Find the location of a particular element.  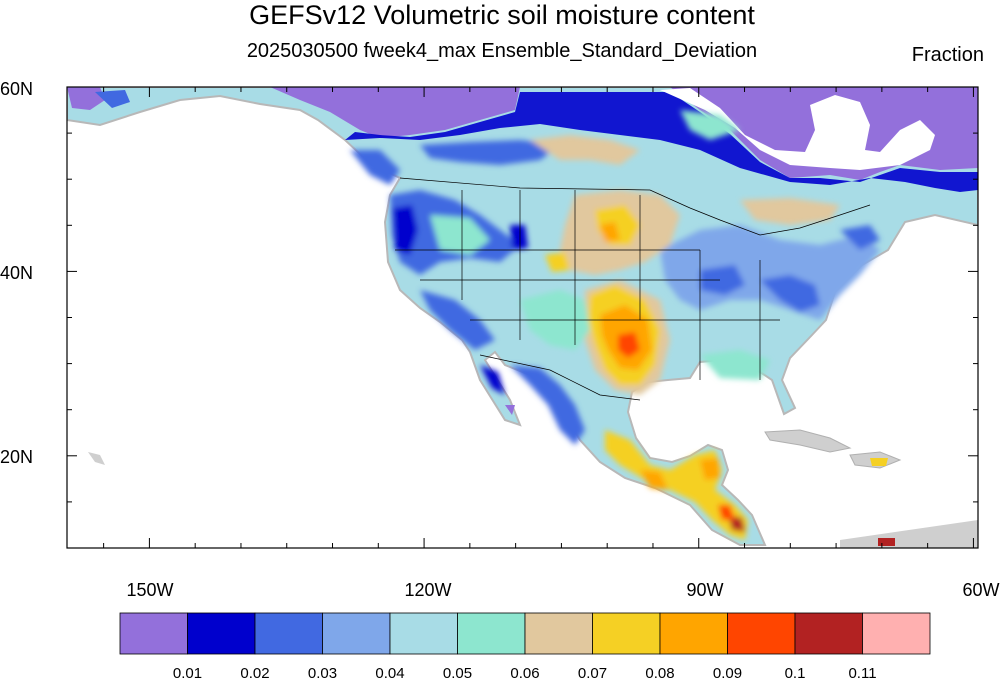

baja-purple is located at coordinates (510, 410).